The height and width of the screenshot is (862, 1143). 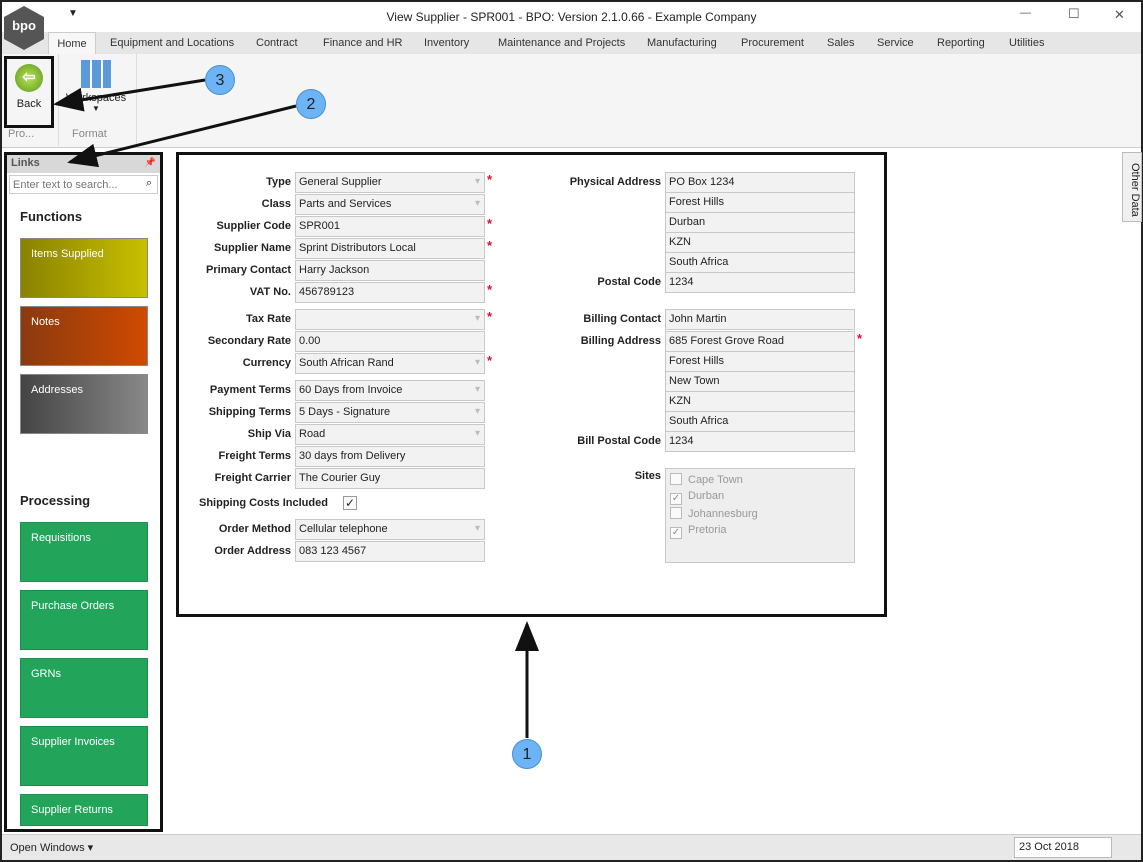 I want to click on chevron-down-icon: ▼, so click(x=96, y=108).